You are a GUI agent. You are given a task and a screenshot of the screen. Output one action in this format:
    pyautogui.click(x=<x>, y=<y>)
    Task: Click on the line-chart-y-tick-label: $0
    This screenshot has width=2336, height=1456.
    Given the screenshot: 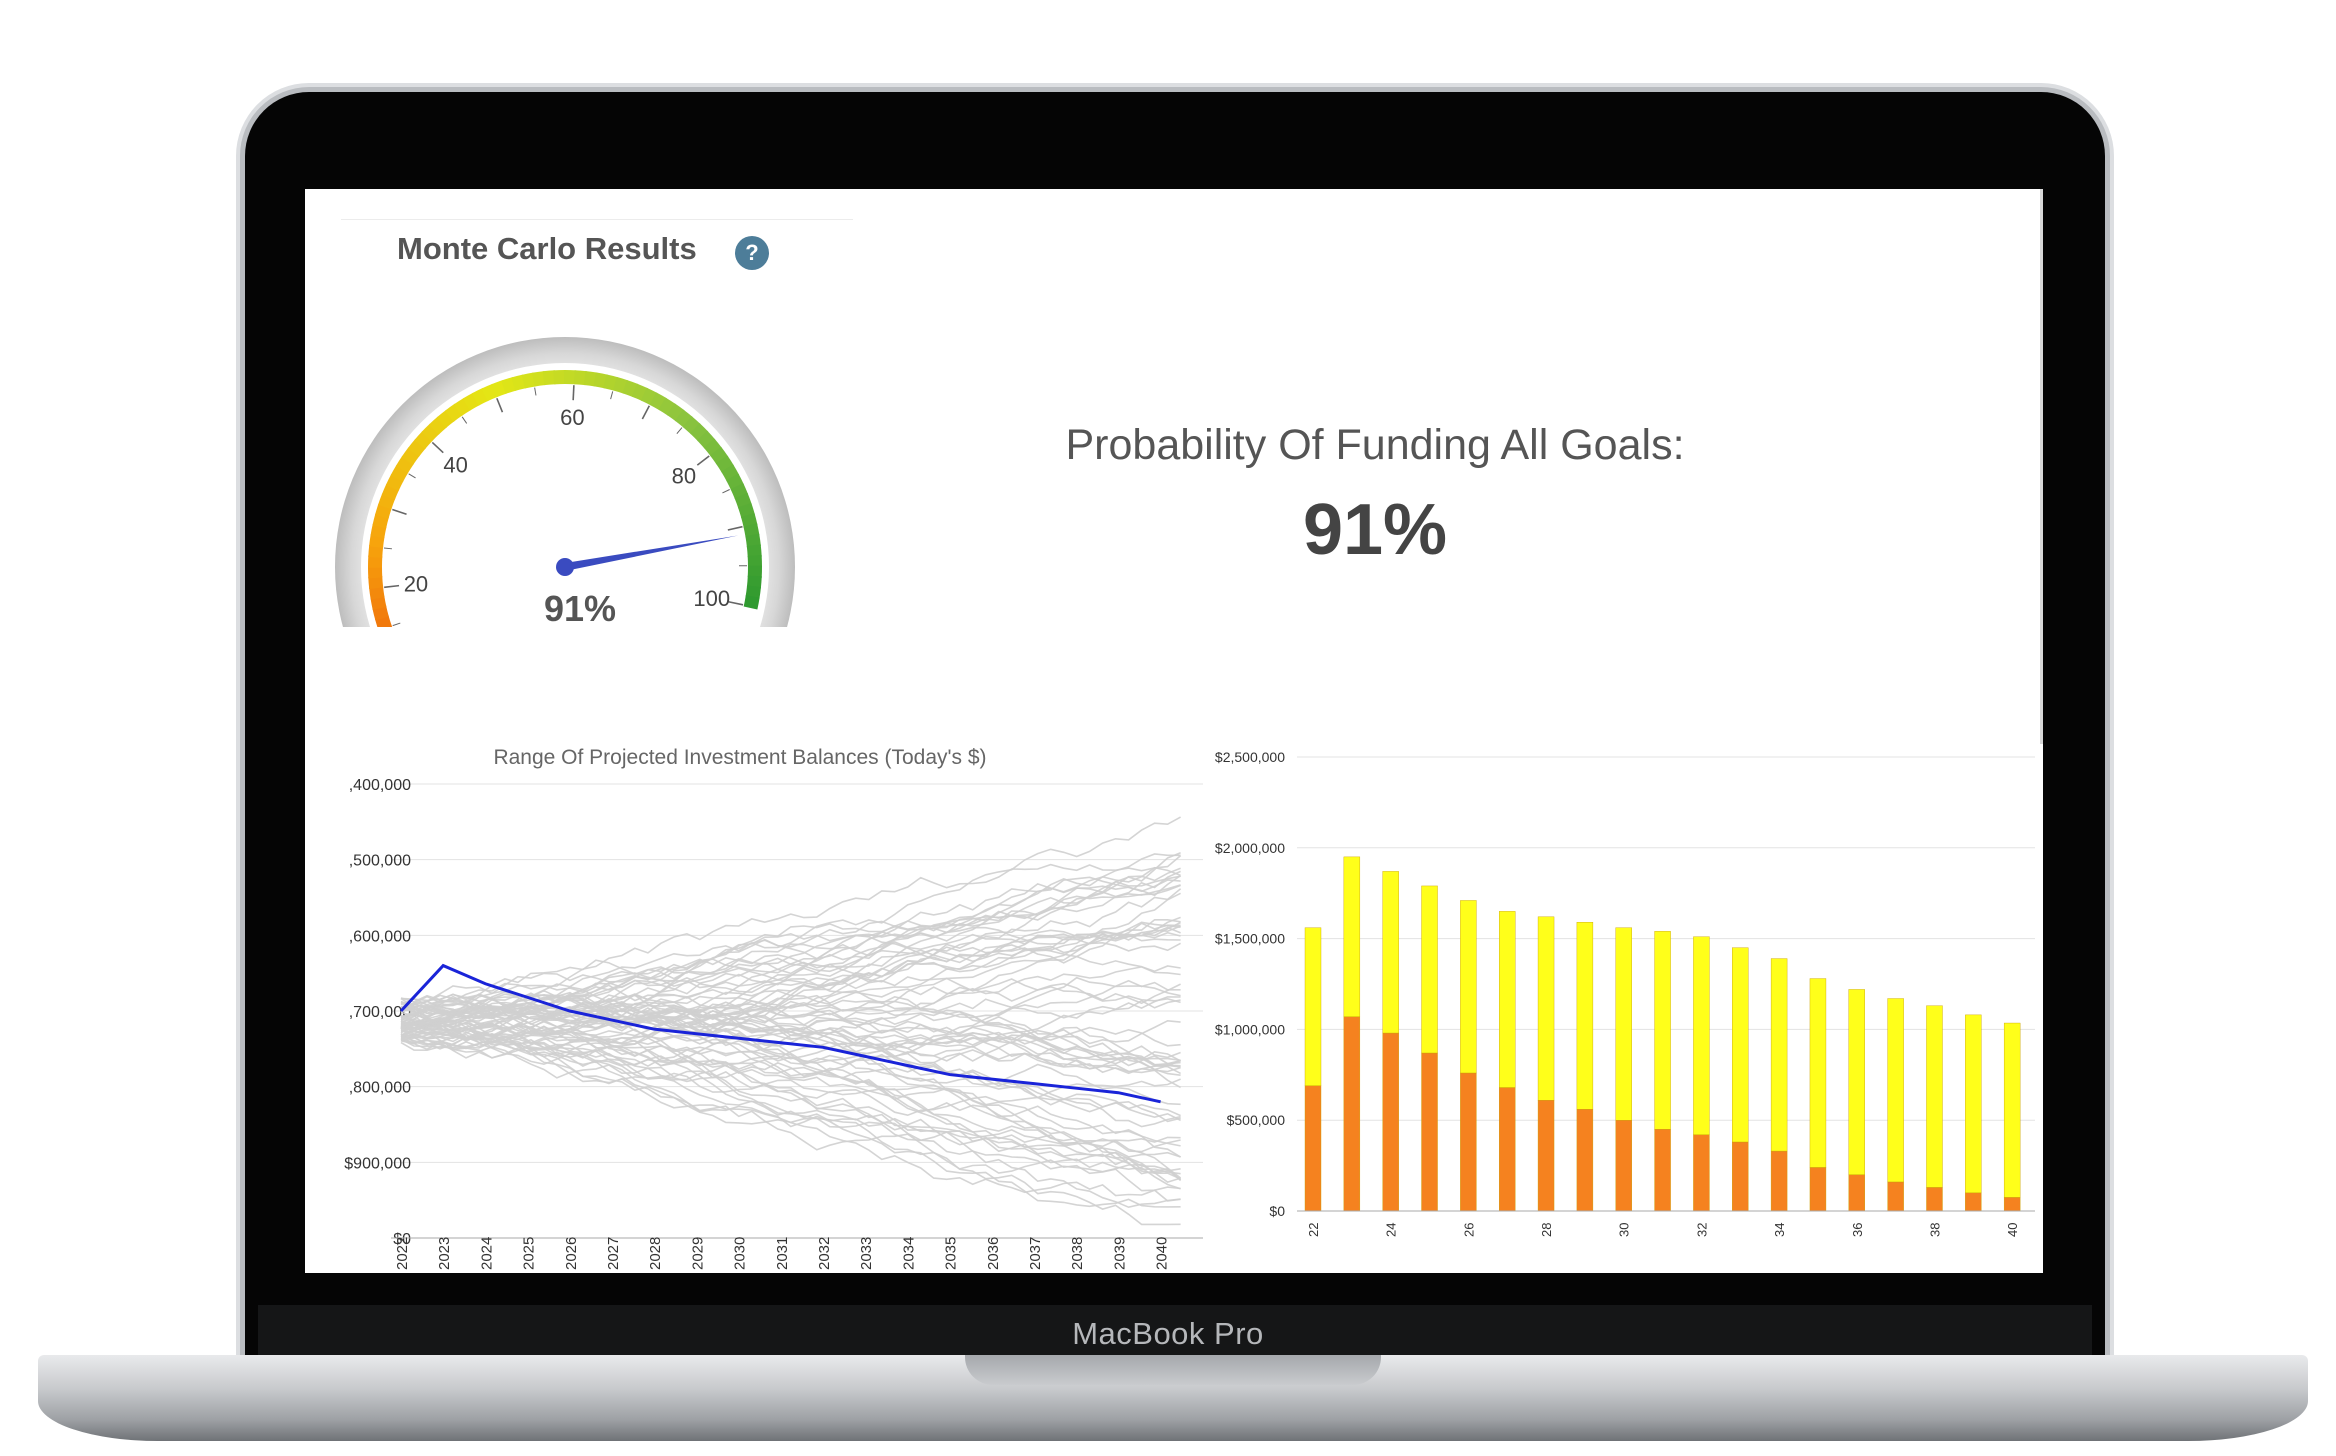 What is the action you would take?
    pyautogui.click(x=402, y=1239)
    